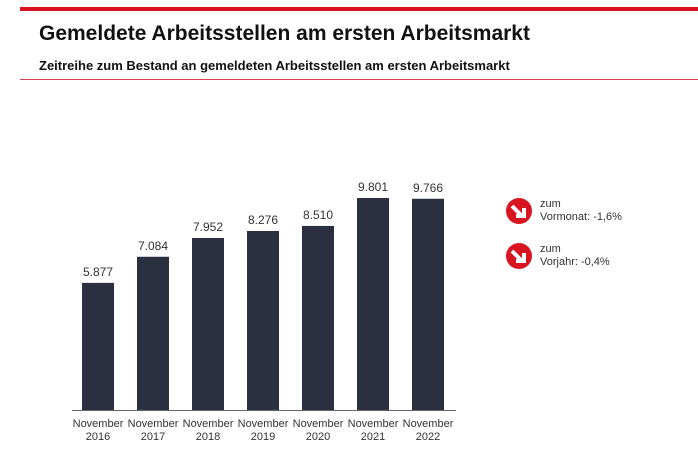 Image resolution: width=698 pixels, height=464 pixels. I want to click on divider, so click(359, 79).